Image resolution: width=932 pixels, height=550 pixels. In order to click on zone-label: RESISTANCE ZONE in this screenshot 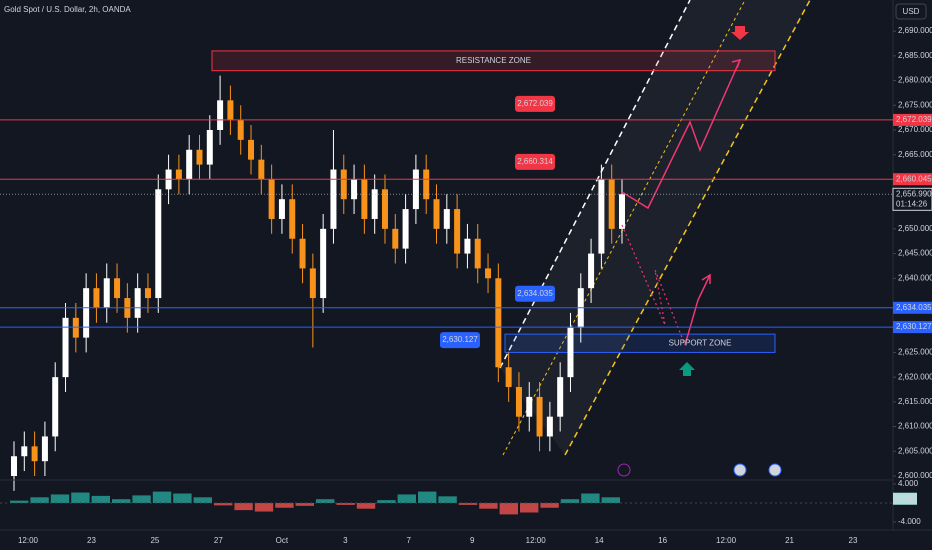, I will do `click(493, 60)`.